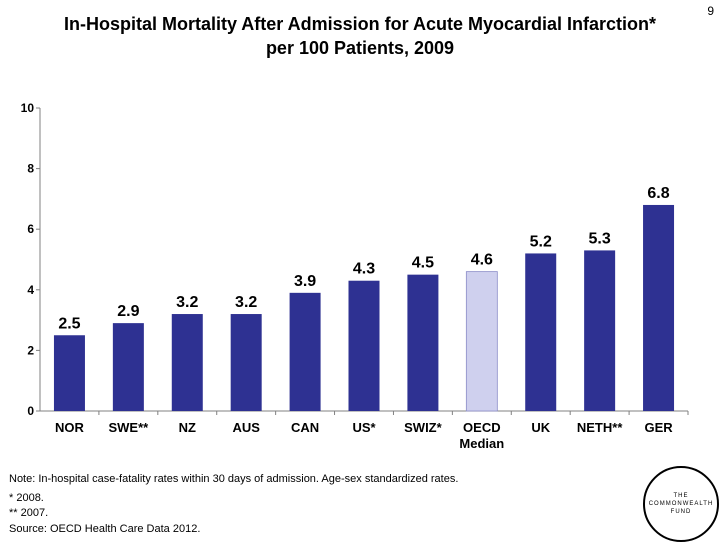 This screenshot has width=720, height=542. Describe the element at coordinates (305, 427) in the screenshot. I see `x-tick-label: CAN` at that location.